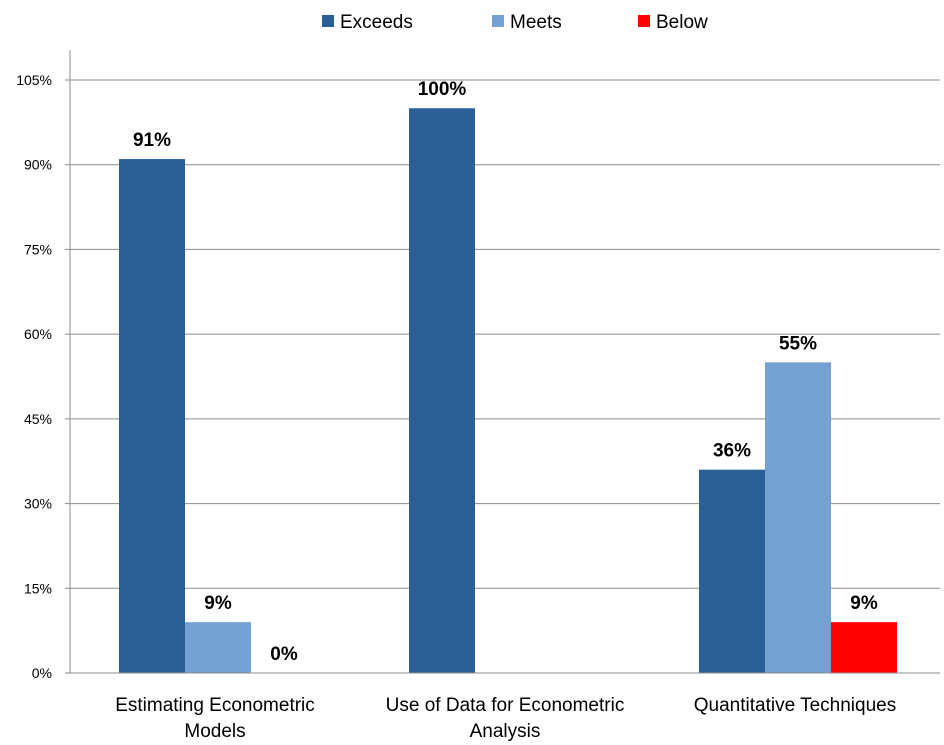  What do you see at coordinates (864, 603) in the screenshot?
I see `data-label-below: 9%` at bounding box center [864, 603].